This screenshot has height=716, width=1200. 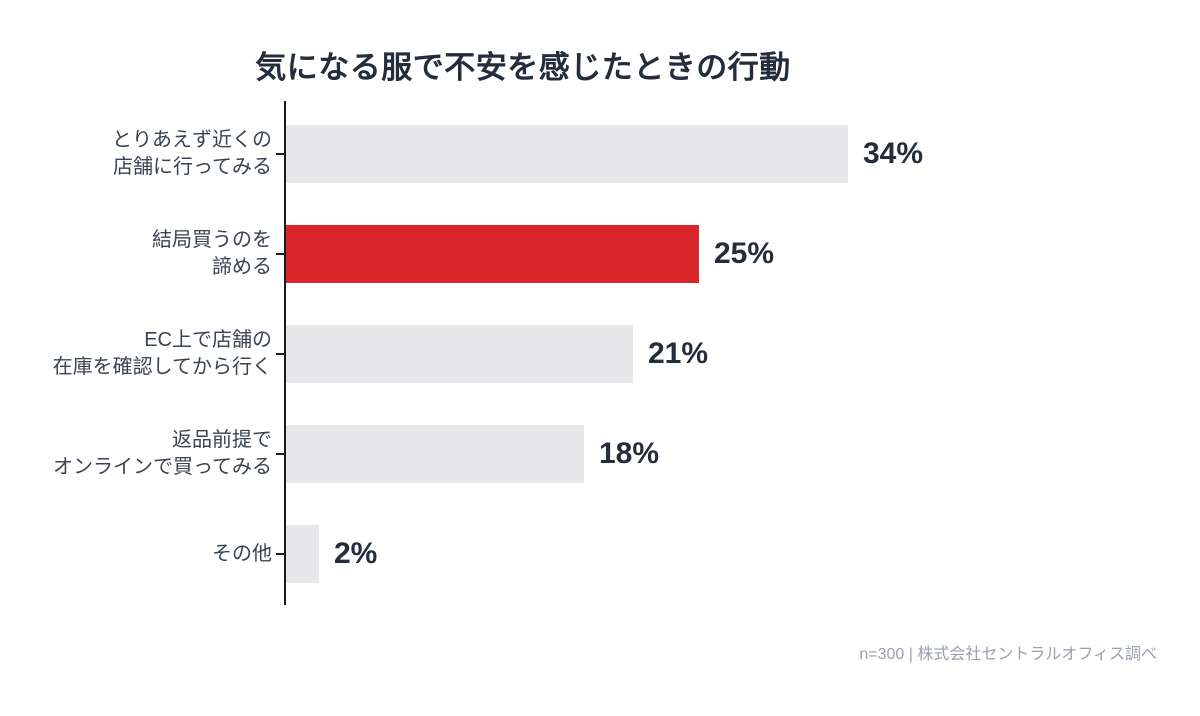 I want to click on category-label-line: 結局買うのを, so click(x=212, y=240).